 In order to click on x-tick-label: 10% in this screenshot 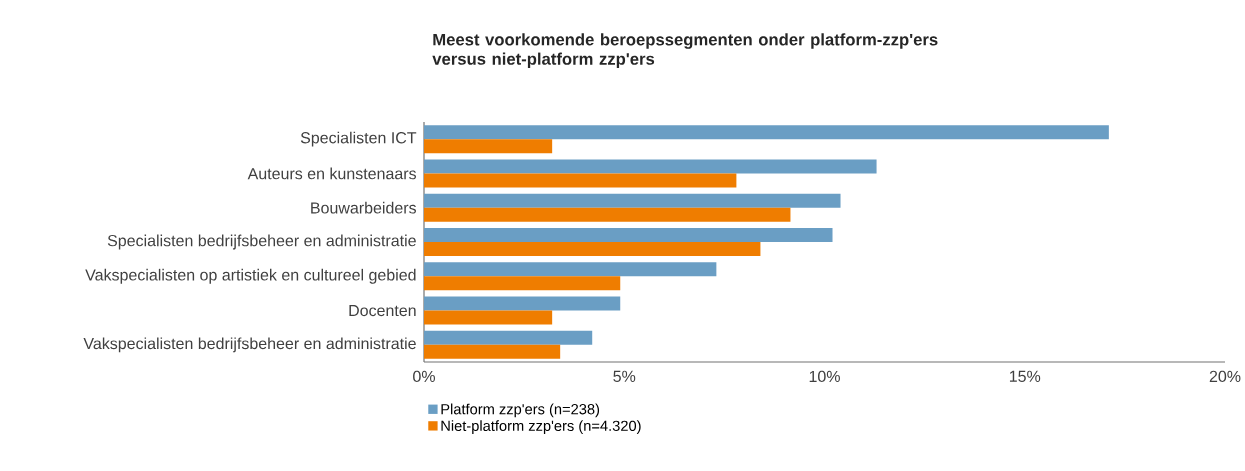, I will do `click(824, 376)`.